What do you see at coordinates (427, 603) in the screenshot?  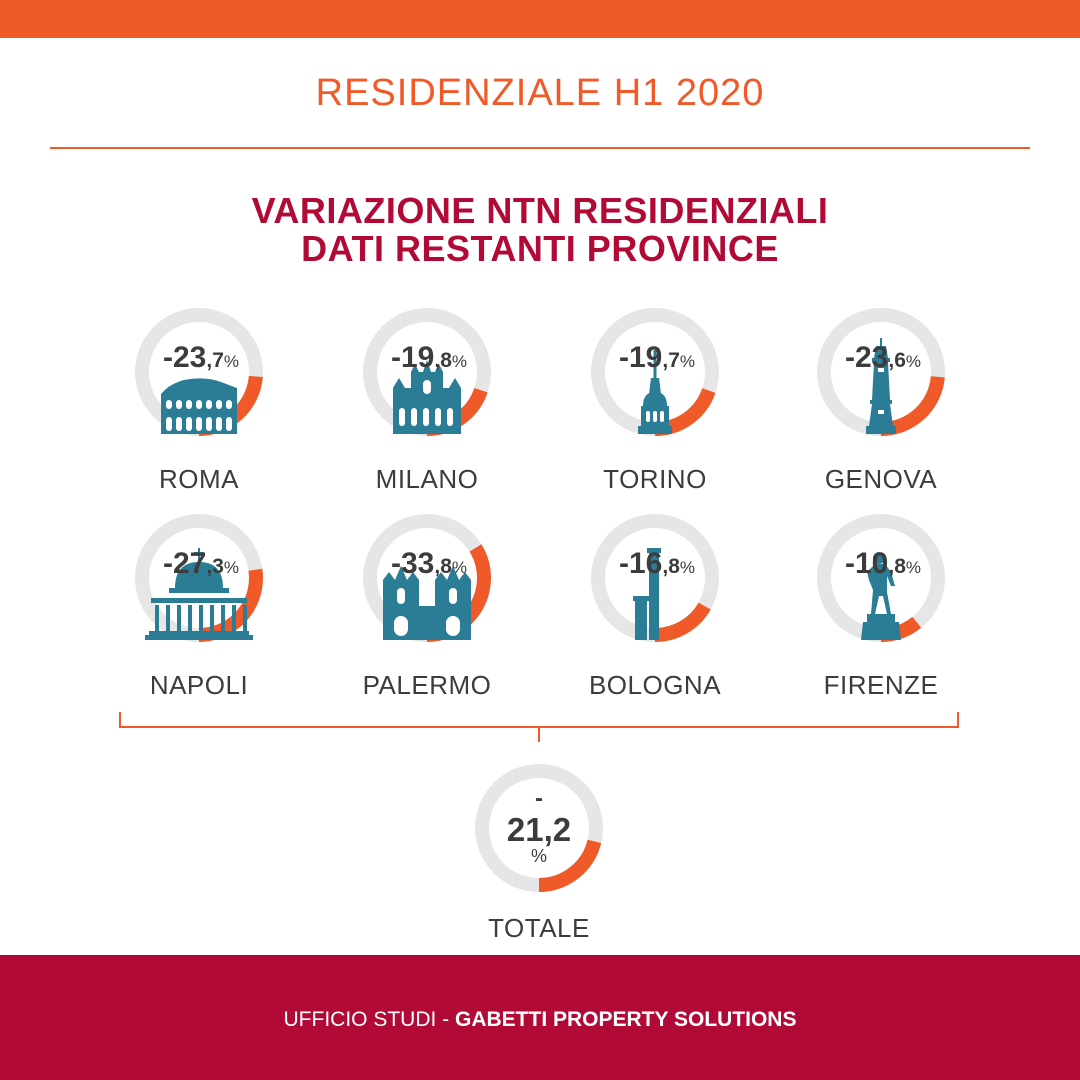 I see `cathedral-icon` at bounding box center [427, 603].